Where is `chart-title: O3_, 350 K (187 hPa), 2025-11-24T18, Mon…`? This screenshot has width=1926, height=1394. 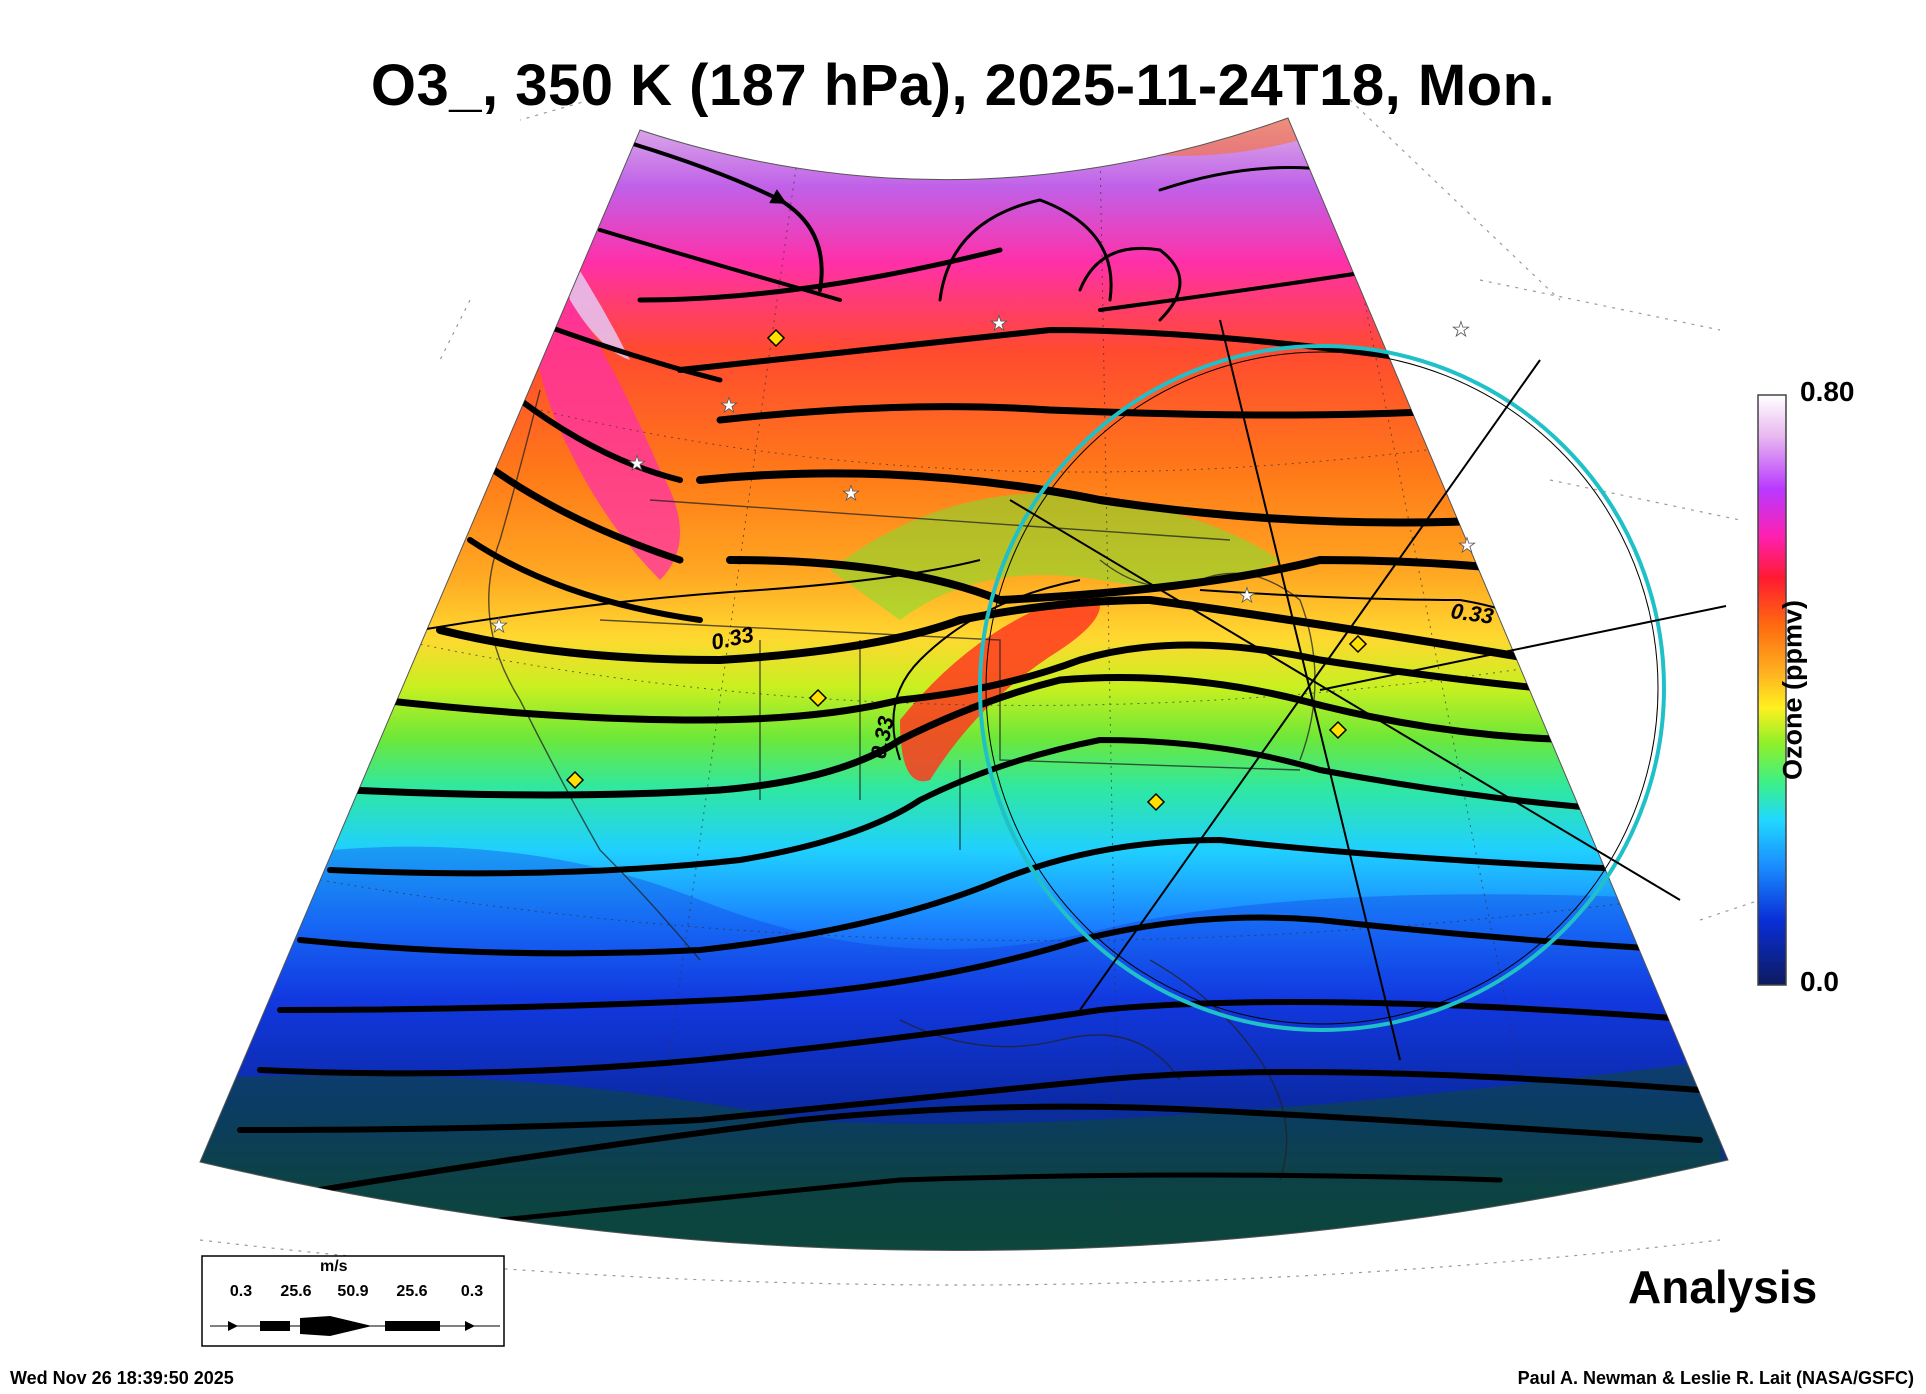
chart-title: O3_, 350 K (187 hPa), 2025-11-24T18, Mon… is located at coordinates (963, 85).